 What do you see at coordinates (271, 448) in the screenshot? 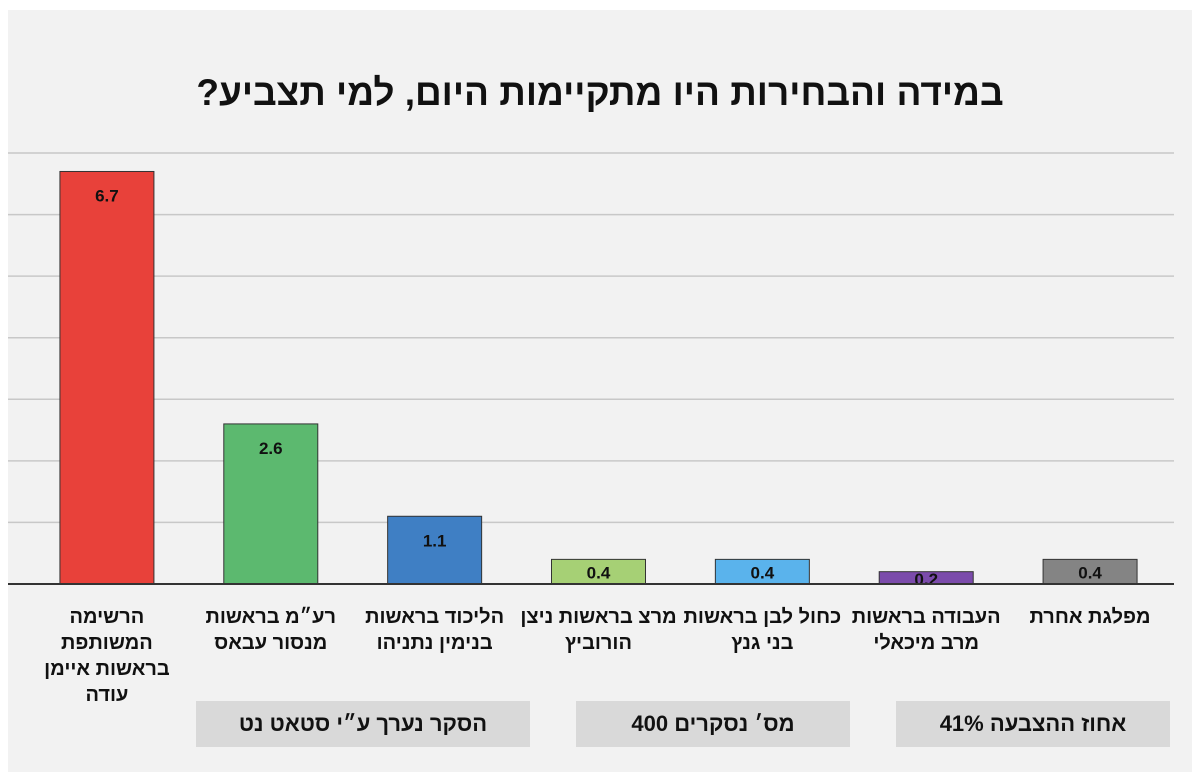
I see `data-label: 2.6` at bounding box center [271, 448].